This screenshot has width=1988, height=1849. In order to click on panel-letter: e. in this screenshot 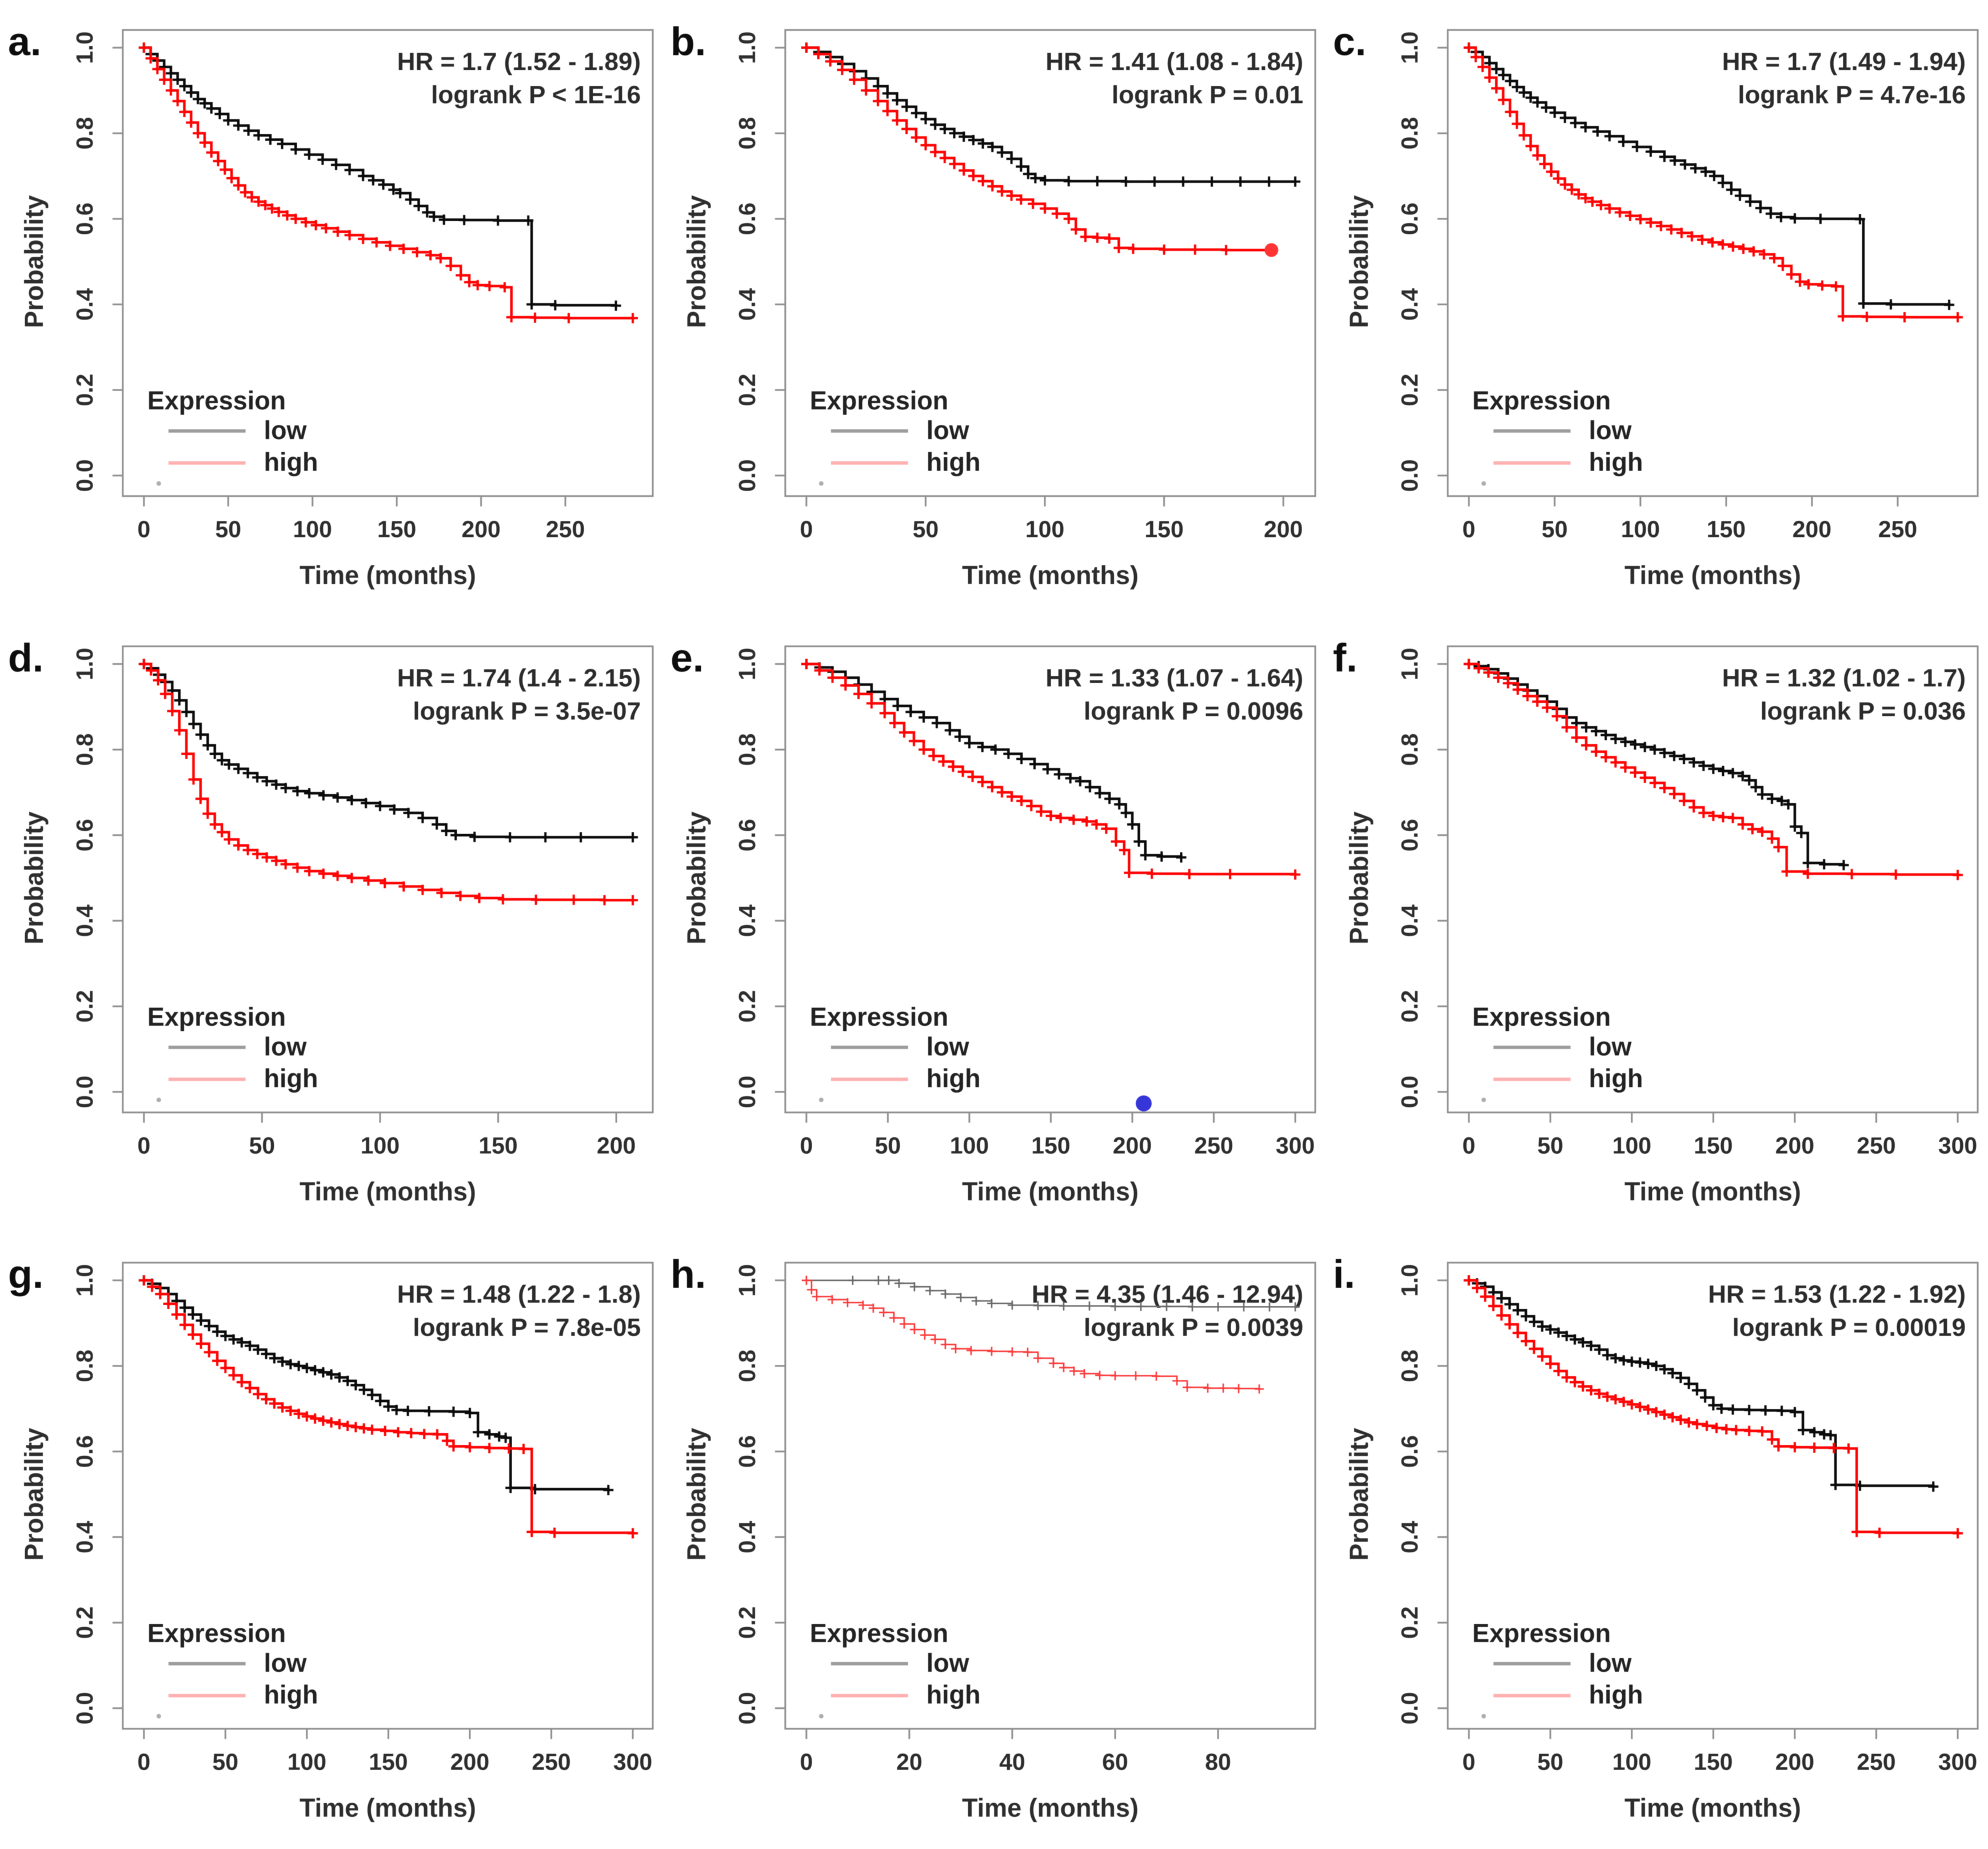, I will do `click(687, 657)`.